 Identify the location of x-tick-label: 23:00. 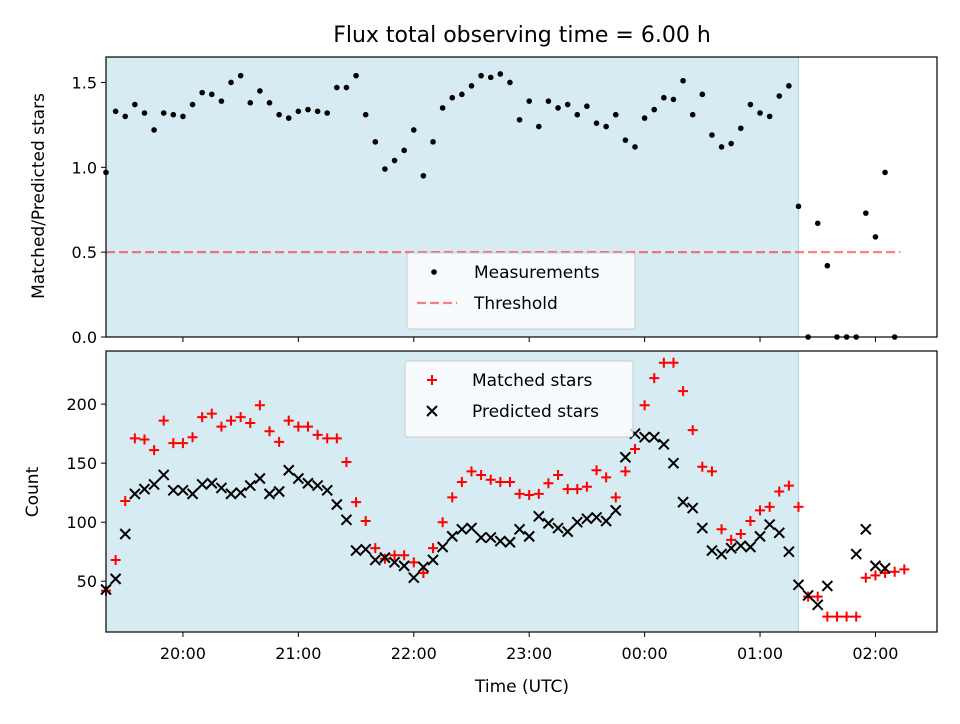
(529, 653).